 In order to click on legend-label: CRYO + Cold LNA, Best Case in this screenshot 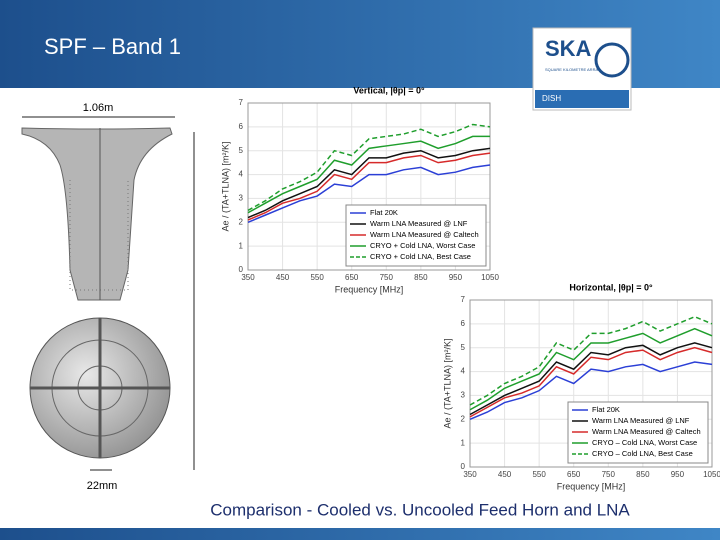, I will do `click(420, 256)`.